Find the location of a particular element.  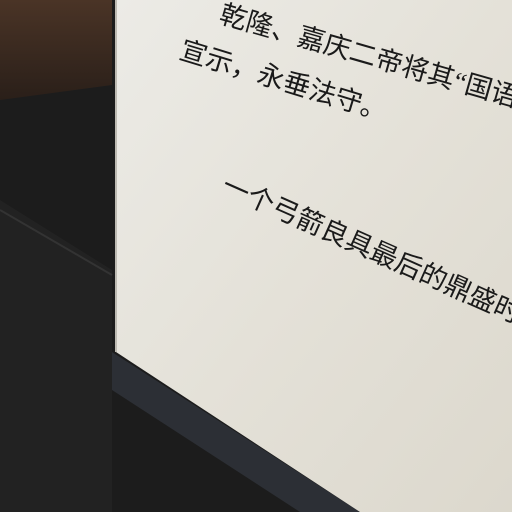

floor-seam is located at coordinates (56, 242).